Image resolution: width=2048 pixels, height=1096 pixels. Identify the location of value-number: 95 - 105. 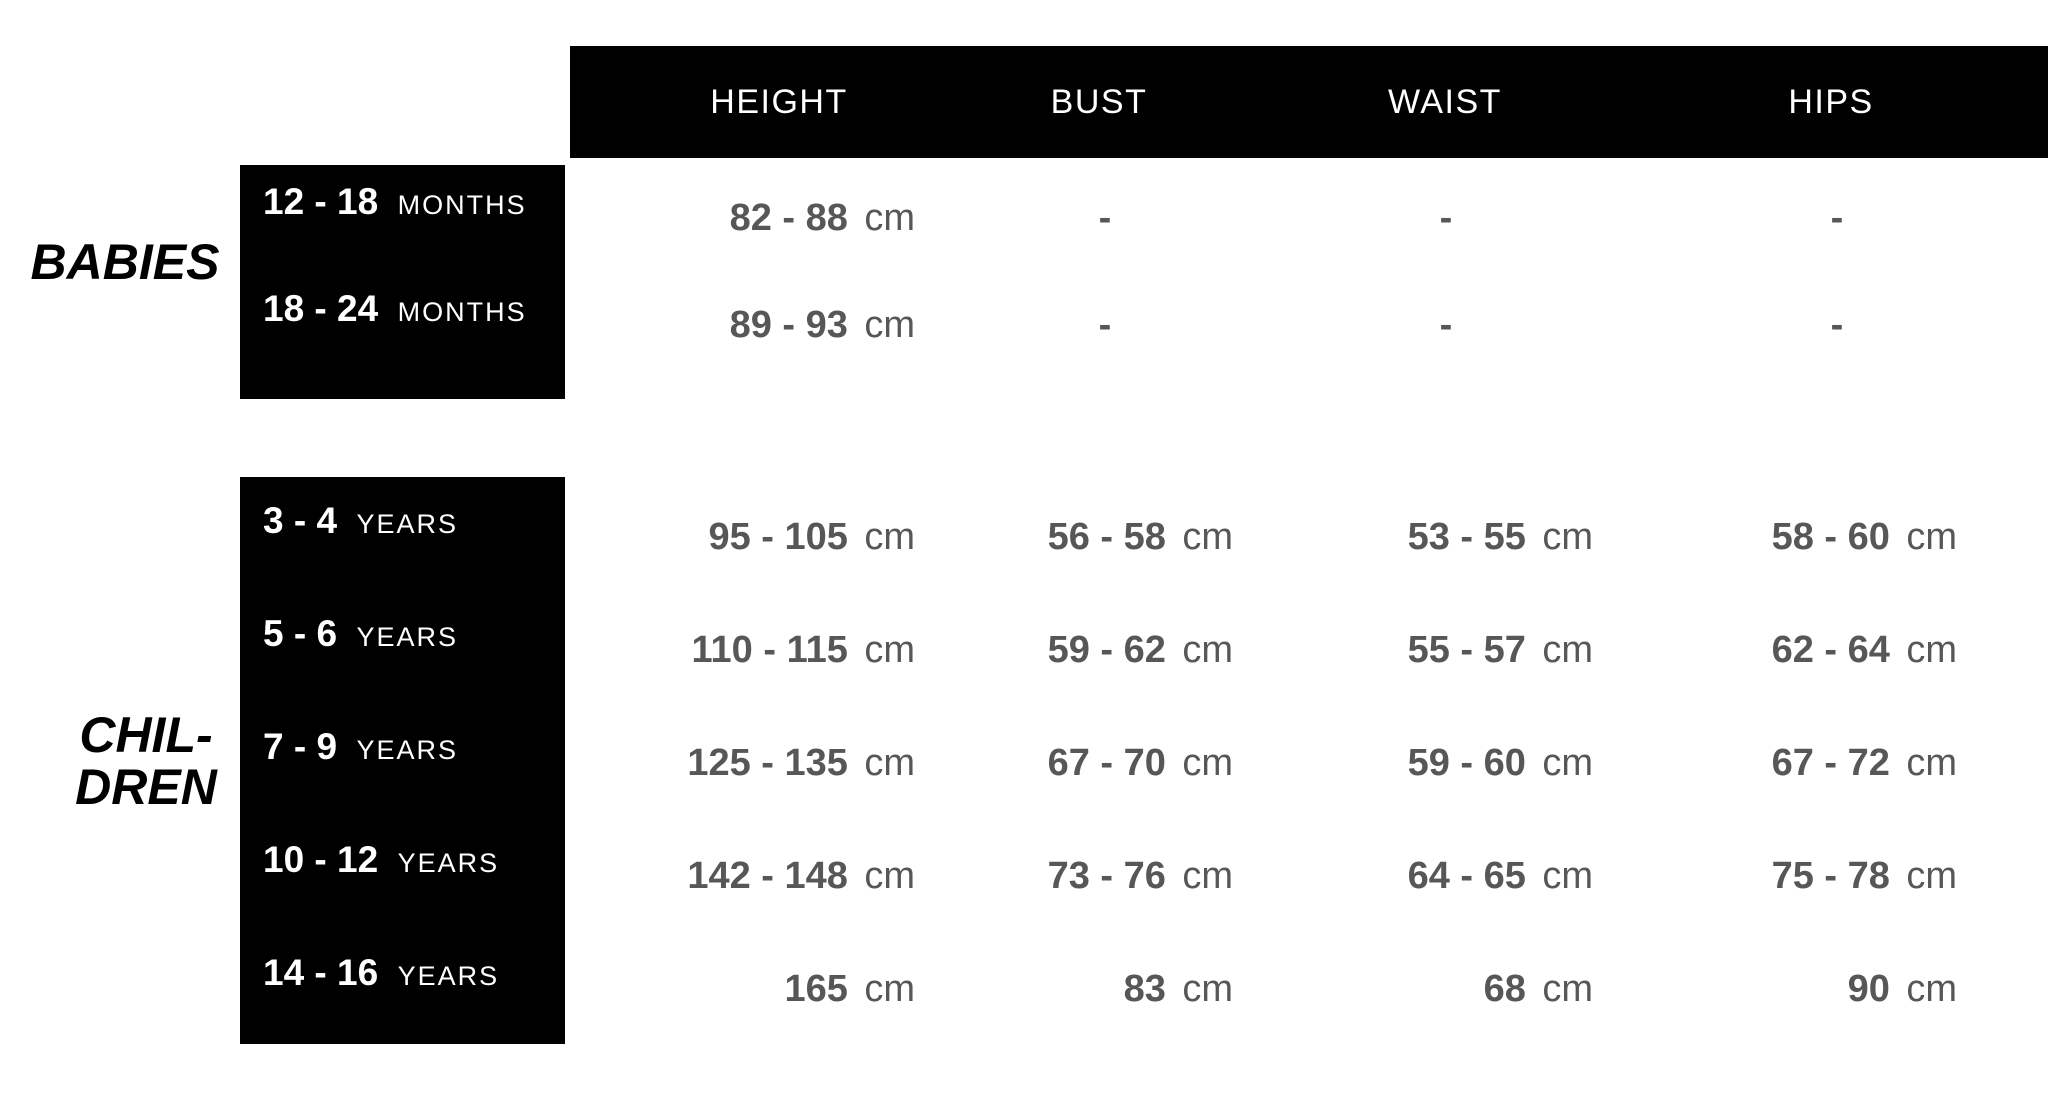
(778, 537).